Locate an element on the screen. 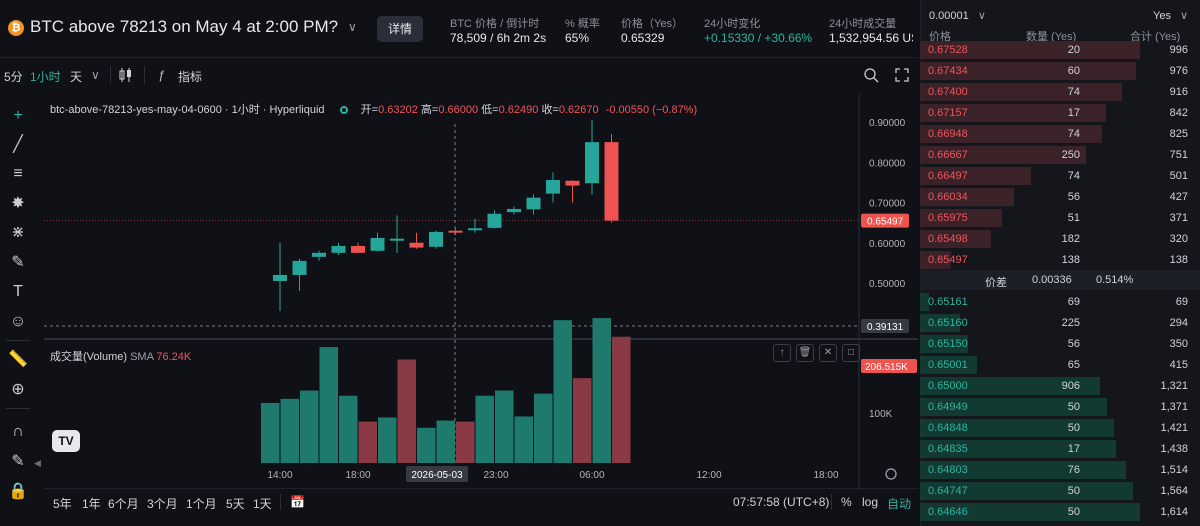  interval-dropdown-icon: ∨ is located at coordinates (95, 75).